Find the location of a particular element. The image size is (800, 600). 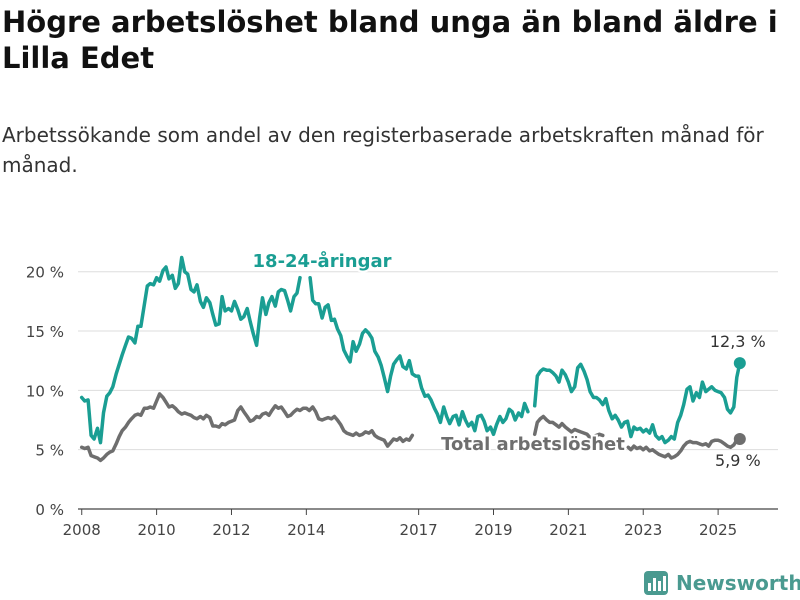

x-tick-label: 2014 is located at coordinates (306, 530).